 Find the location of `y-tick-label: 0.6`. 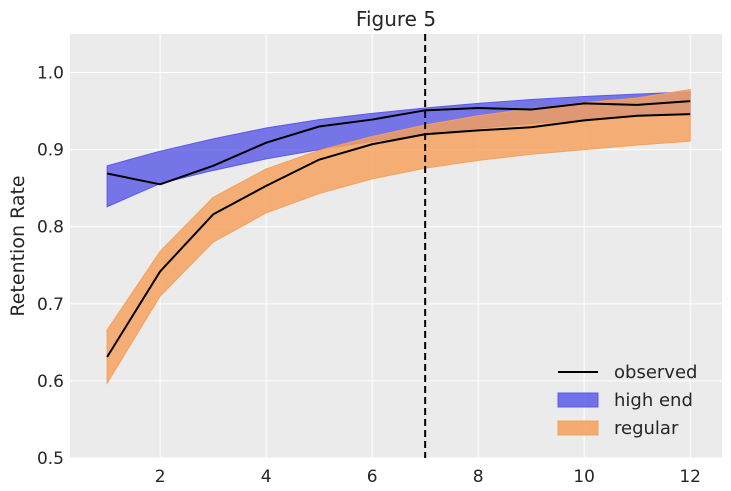

y-tick-label: 0.6 is located at coordinates (50, 382).